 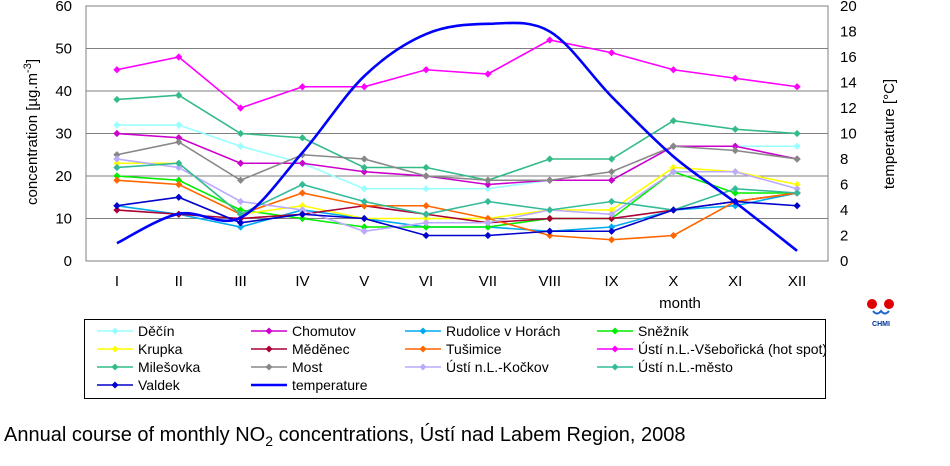 I want to click on x-tick-label: III, so click(x=240, y=281).